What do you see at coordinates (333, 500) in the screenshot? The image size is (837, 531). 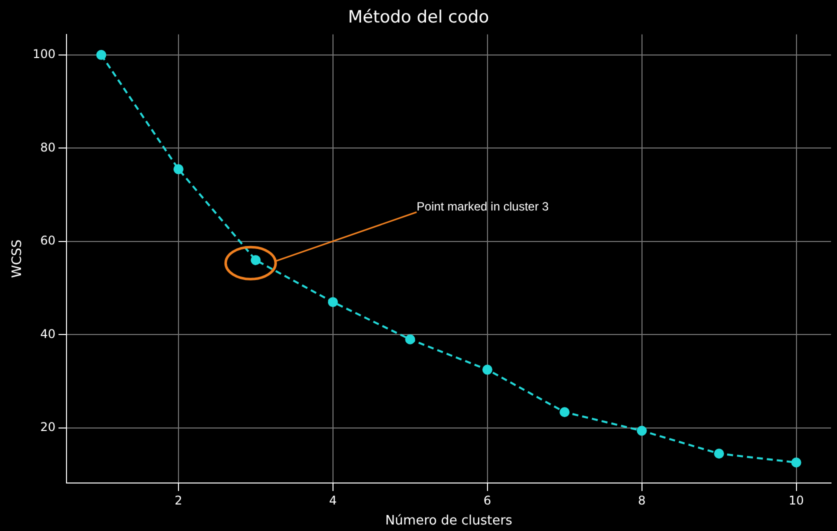 I see `x-tick-label: 4` at bounding box center [333, 500].